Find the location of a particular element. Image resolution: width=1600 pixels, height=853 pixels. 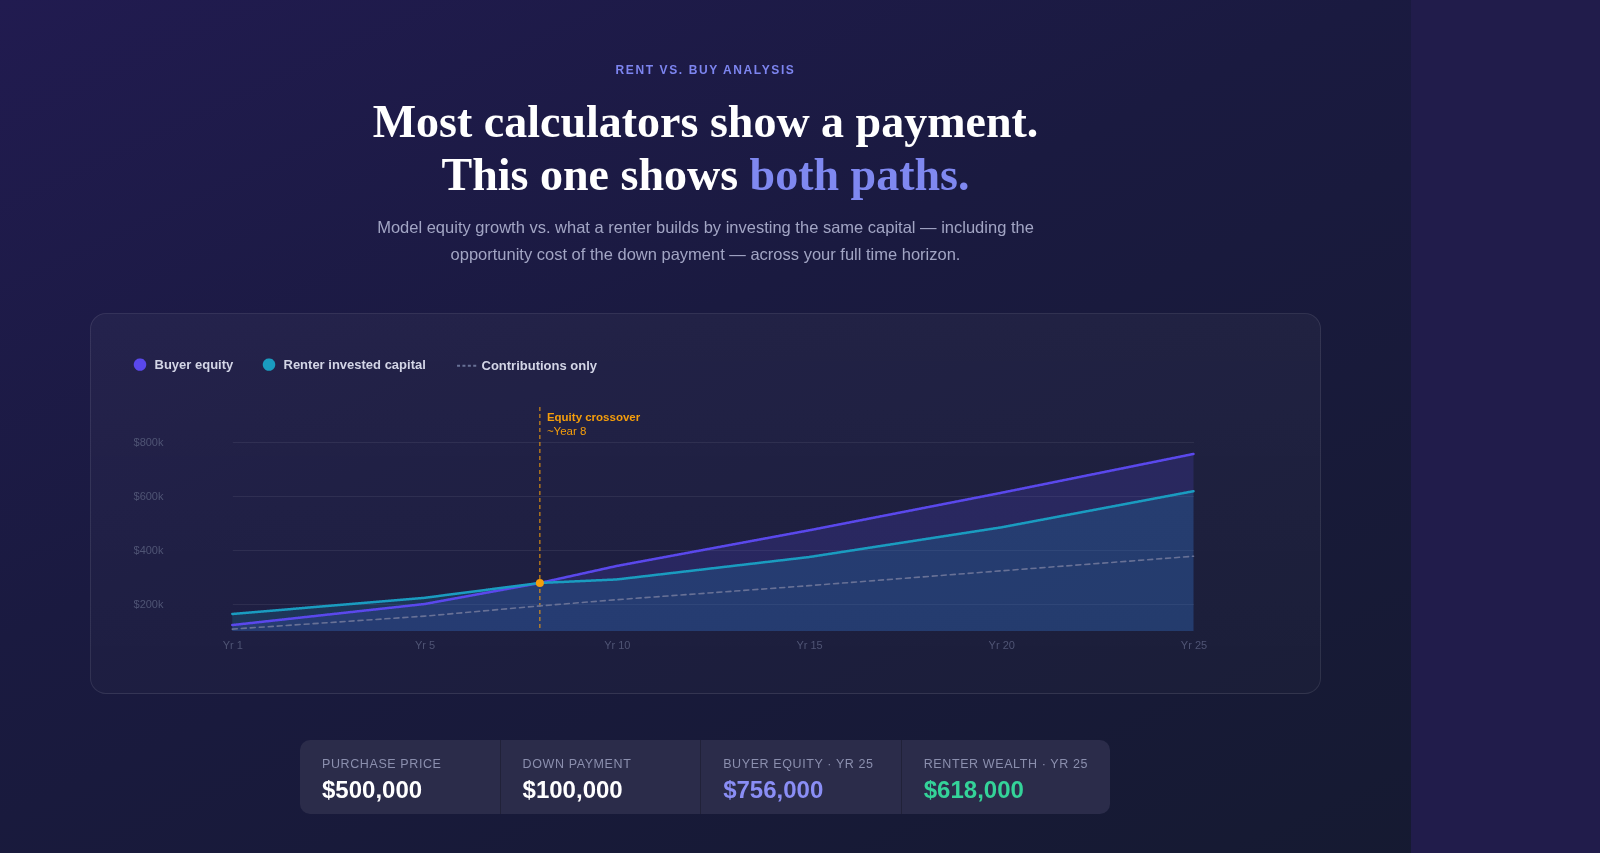

text: $500,000 is located at coordinates (373, 790).